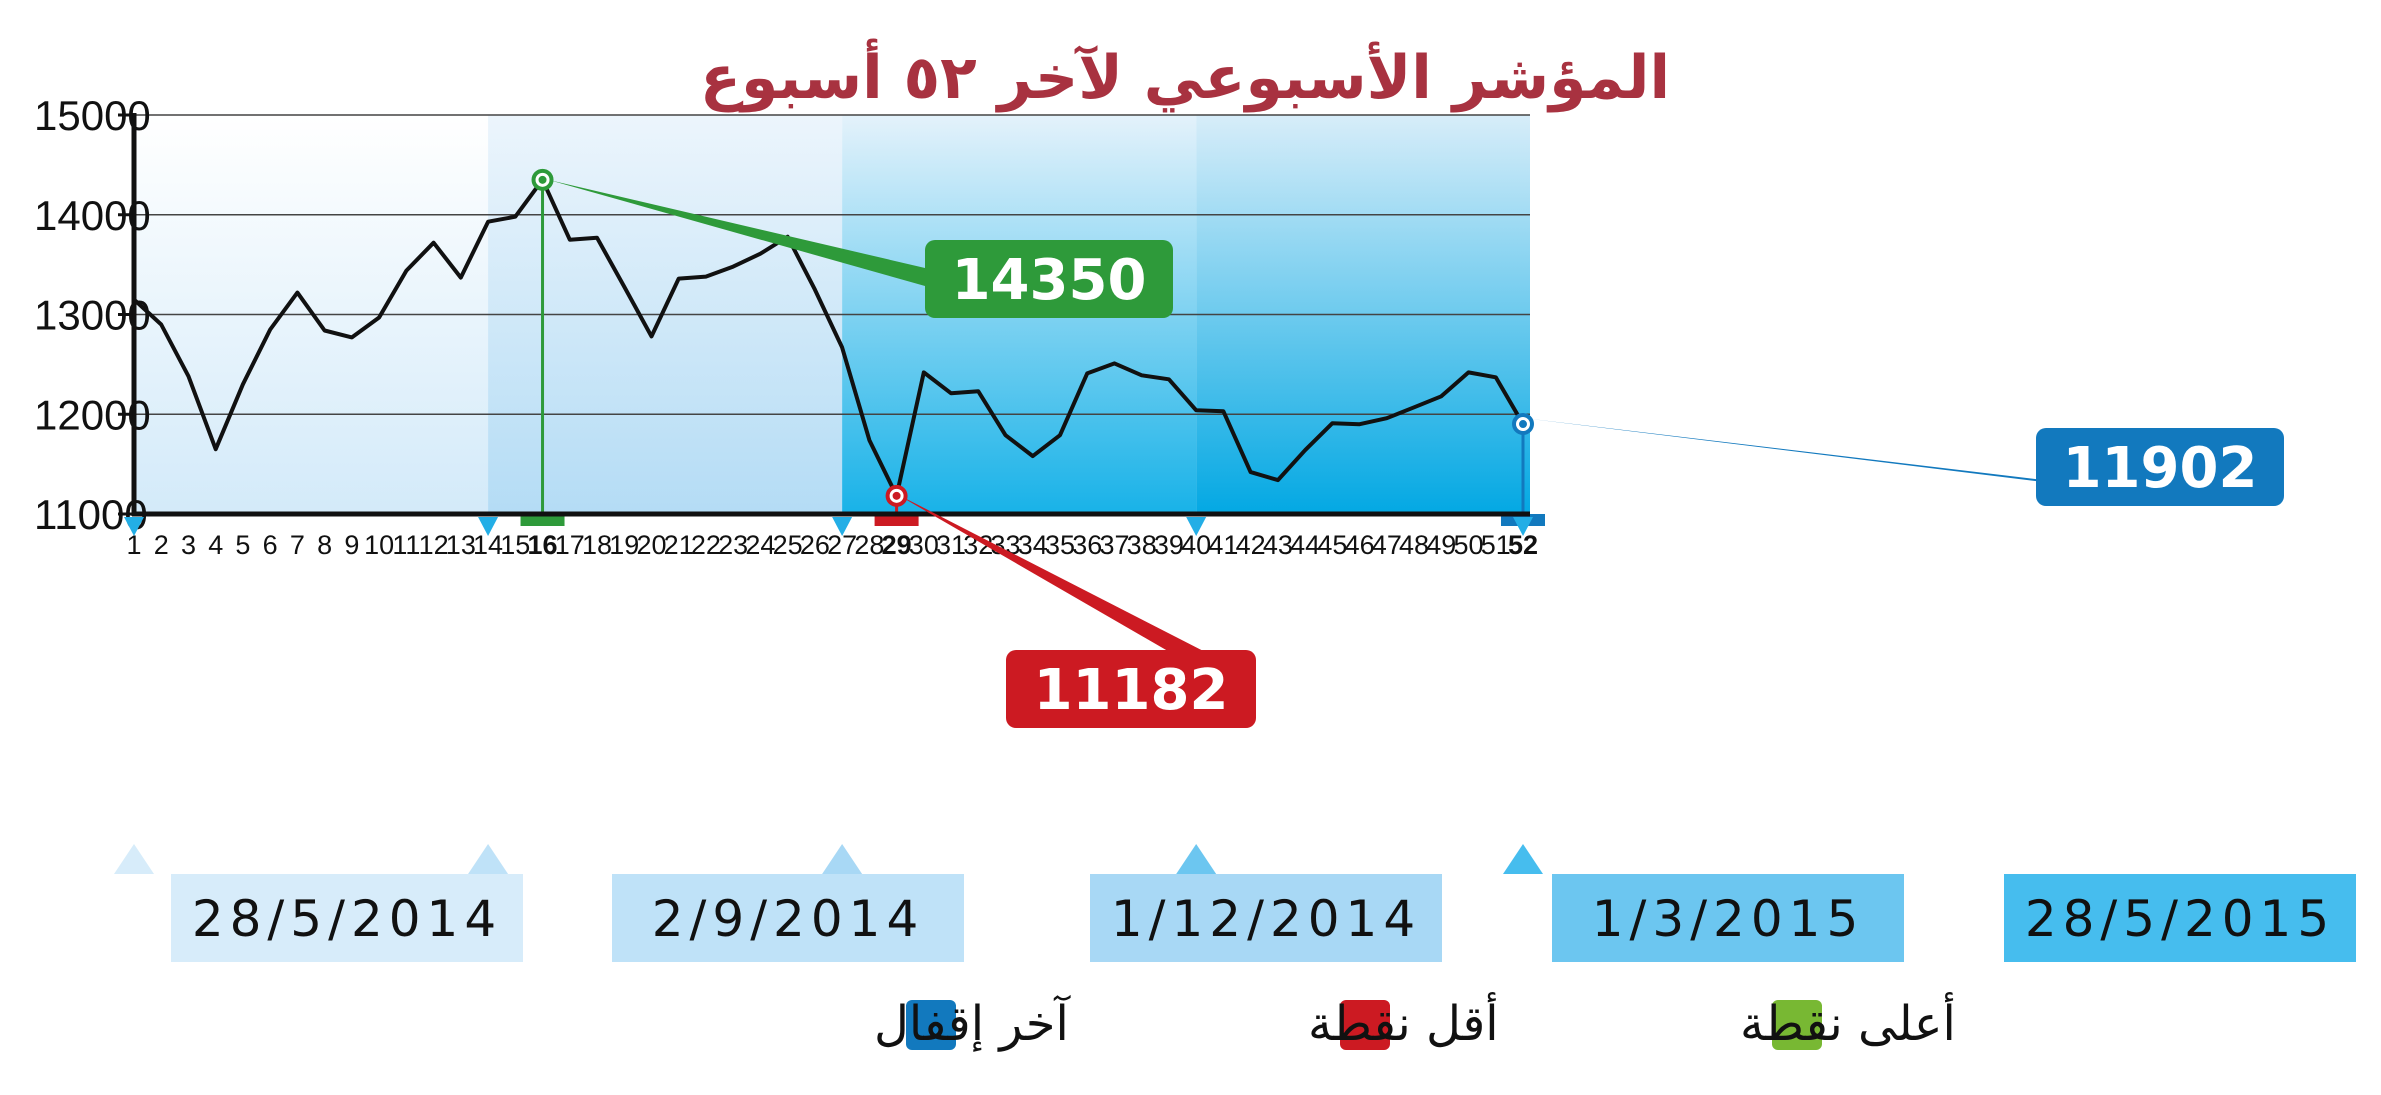  I want to click on annotation-lines, so click(1032, 352).